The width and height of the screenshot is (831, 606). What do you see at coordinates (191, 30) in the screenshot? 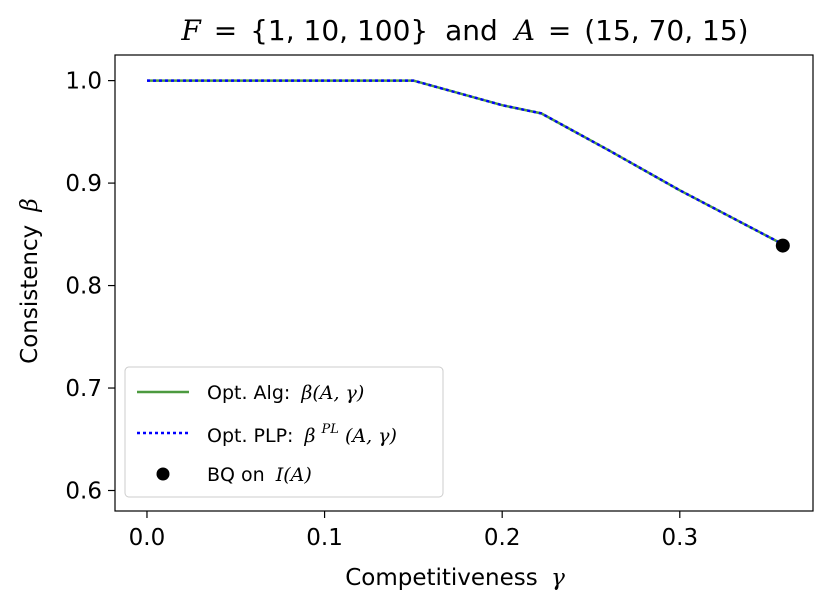
I see `title-f-symbol: F` at bounding box center [191, 30].